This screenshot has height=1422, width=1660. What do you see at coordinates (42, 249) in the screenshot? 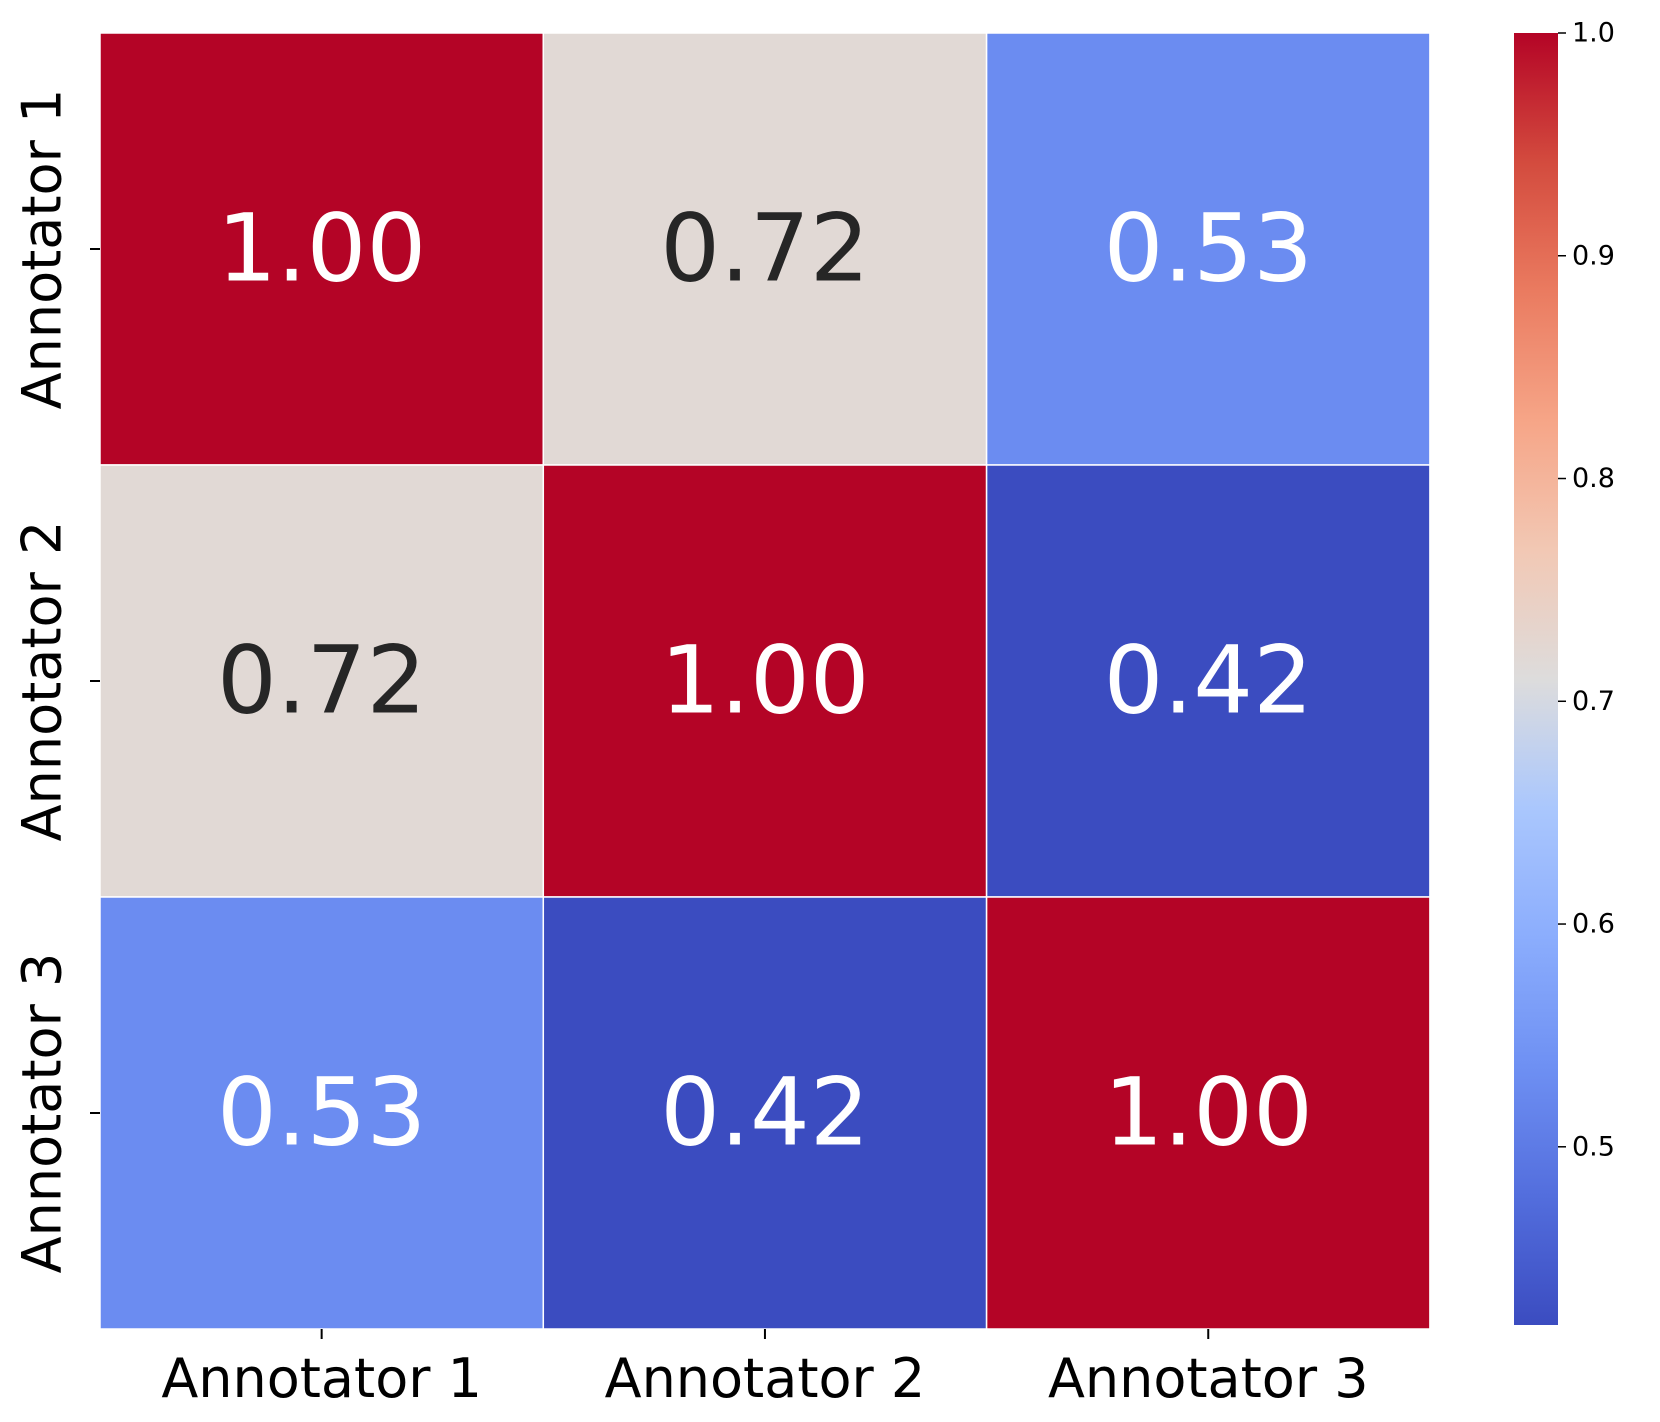
I see `y-tick-label: Annotator 1` at bounding box center [42, 249].